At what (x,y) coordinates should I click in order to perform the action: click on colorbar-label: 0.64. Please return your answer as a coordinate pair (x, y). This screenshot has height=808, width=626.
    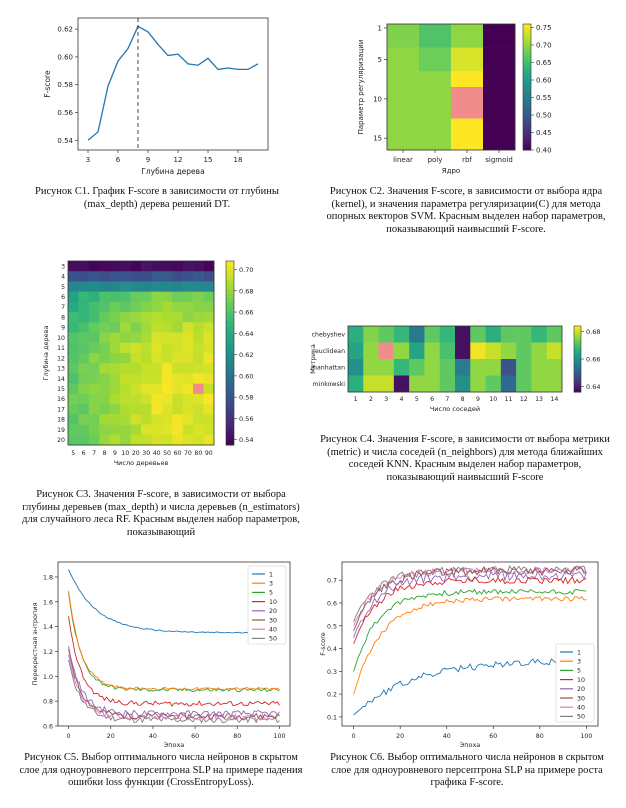
    Looking at the image, I should click on (246, 334).